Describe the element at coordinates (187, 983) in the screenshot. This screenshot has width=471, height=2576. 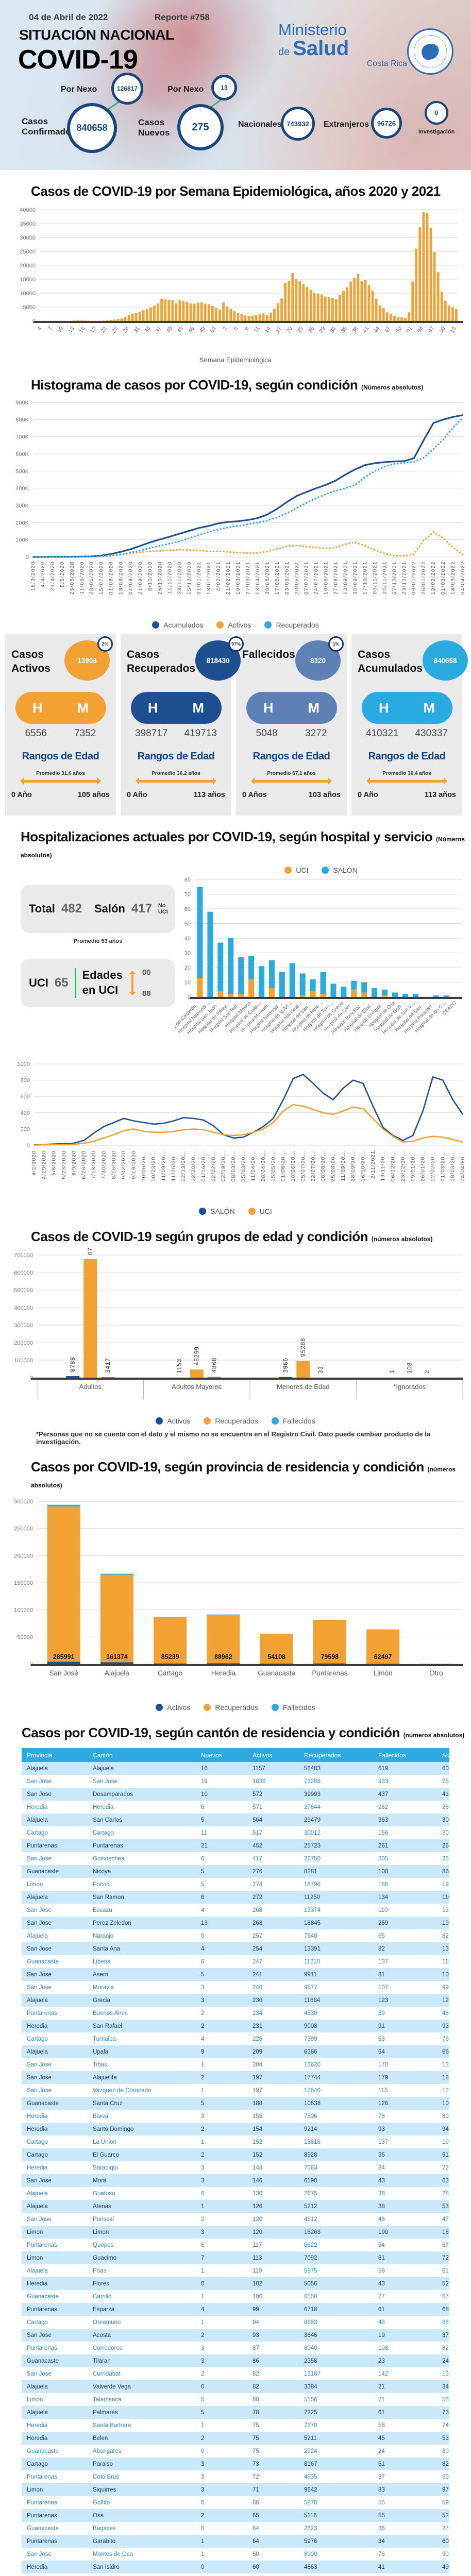
I see `svg-text: 10` at that location.